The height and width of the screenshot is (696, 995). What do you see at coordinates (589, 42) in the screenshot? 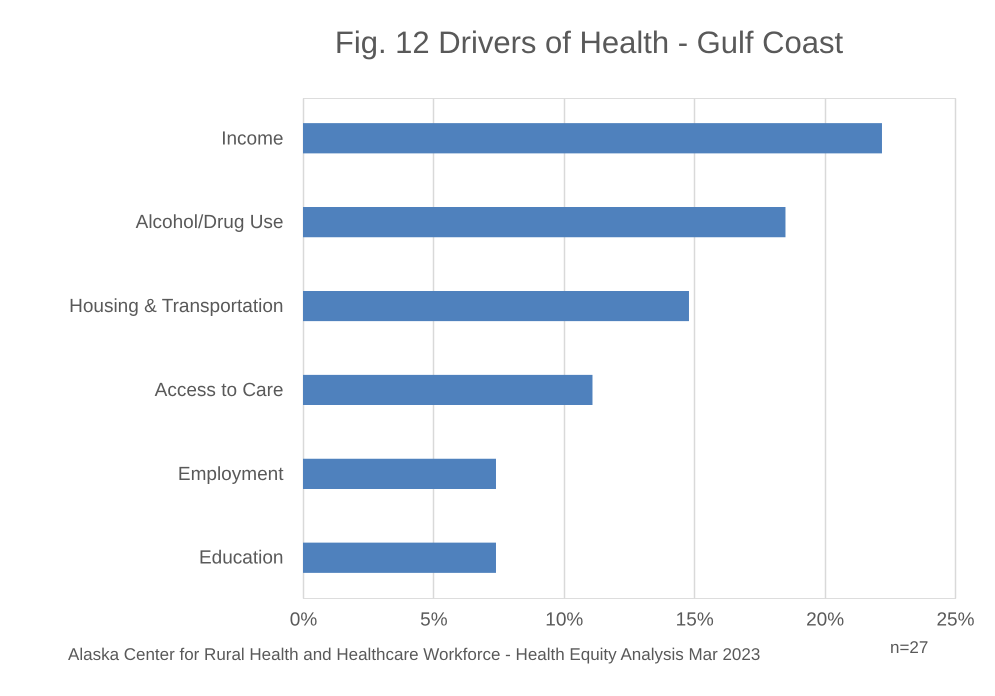
I see `chart-title: Fig. 12 Drivers of Health - Gulf Coast` at bounding box center [589, 42].